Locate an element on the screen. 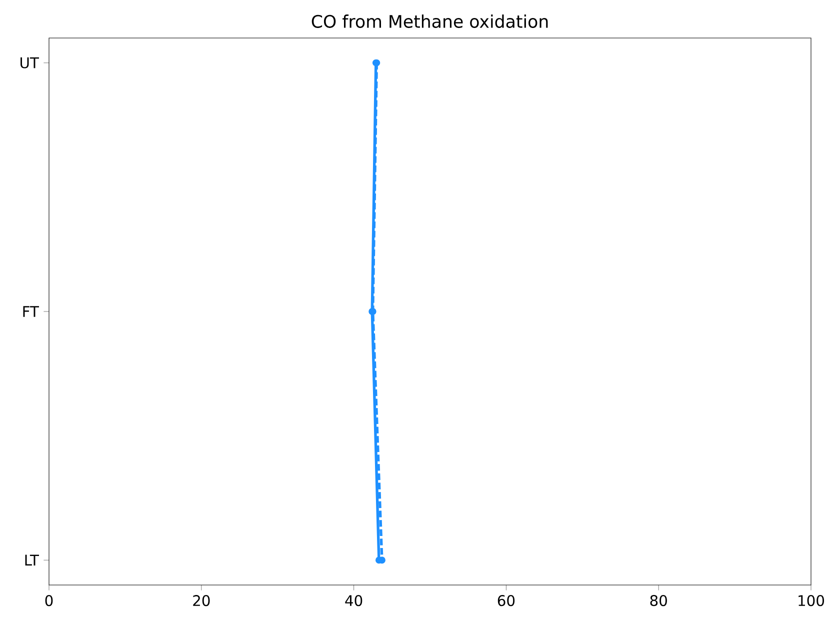 This screenshot has height=627, width=836. x-tick-label: 60 is located at coordinates (506, 600).